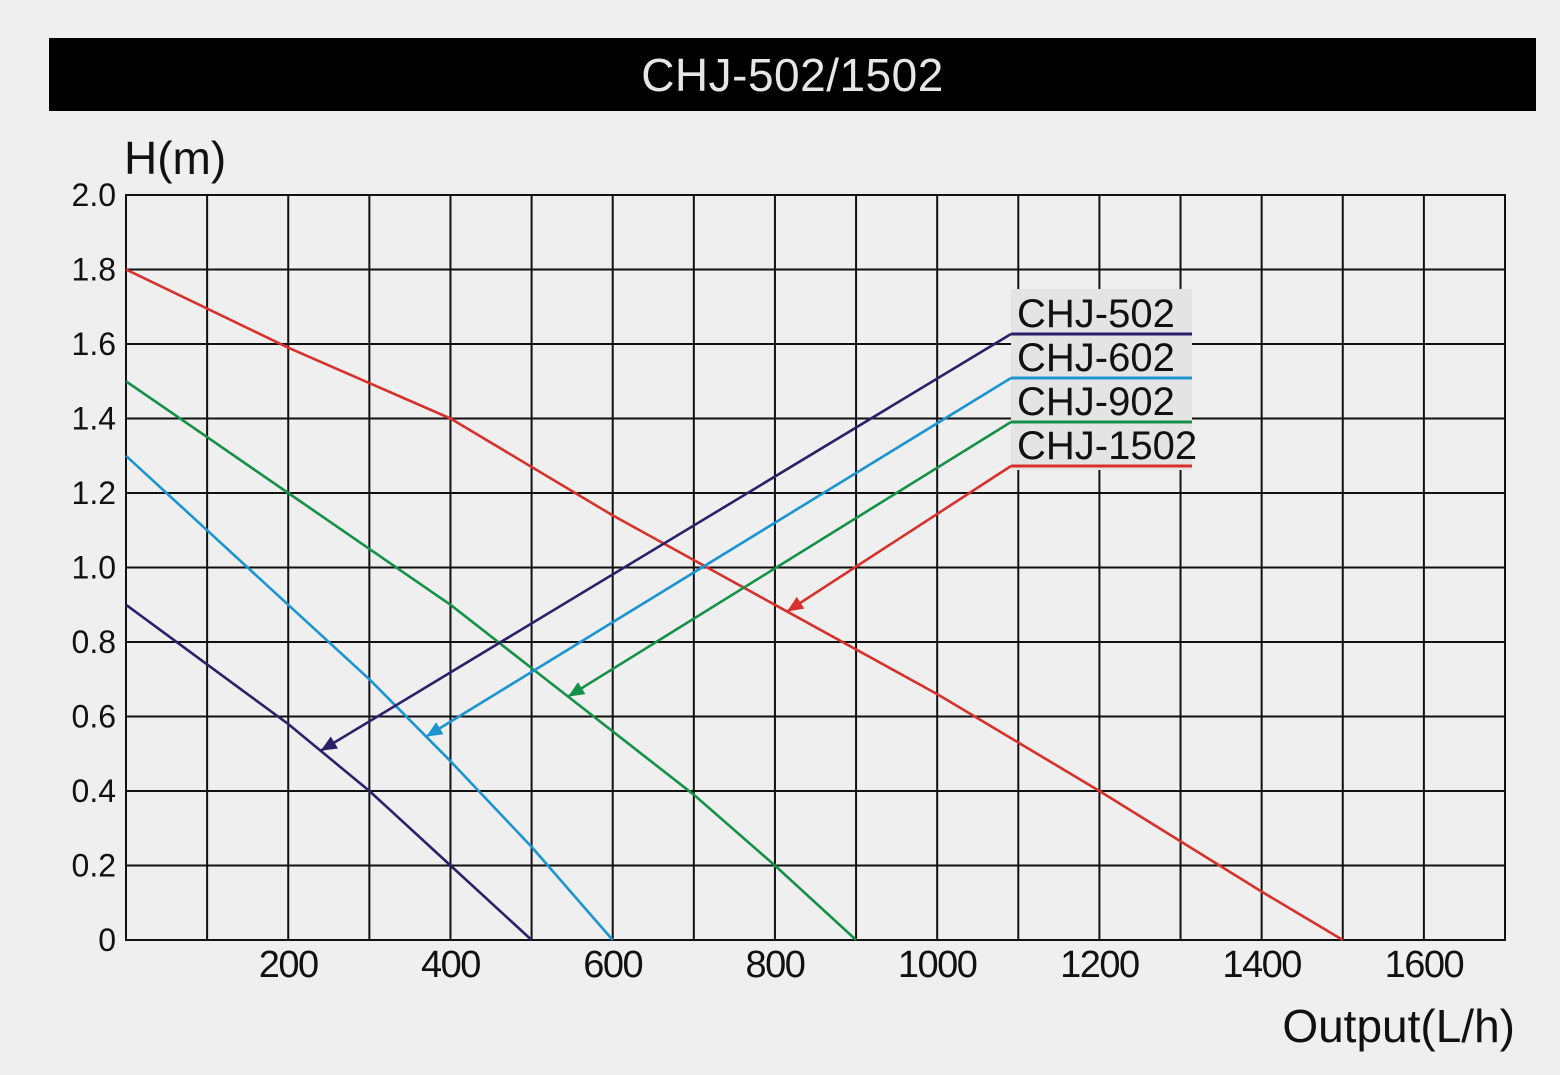  What do you see at coordinates (1107, 446) in the screenshot?
I see `legend-label: CHJ-1502` at bounding box center [1107, 446].